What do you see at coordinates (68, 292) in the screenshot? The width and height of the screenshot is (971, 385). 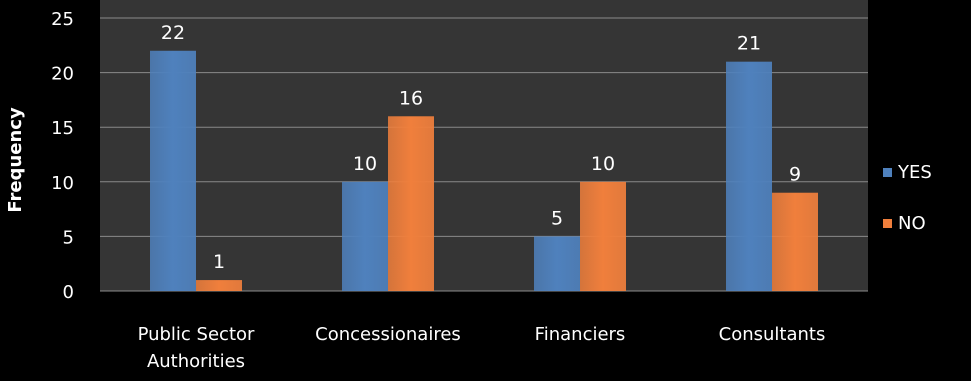 I see `y-tick-label: 0` at bounding box center [68, 292].